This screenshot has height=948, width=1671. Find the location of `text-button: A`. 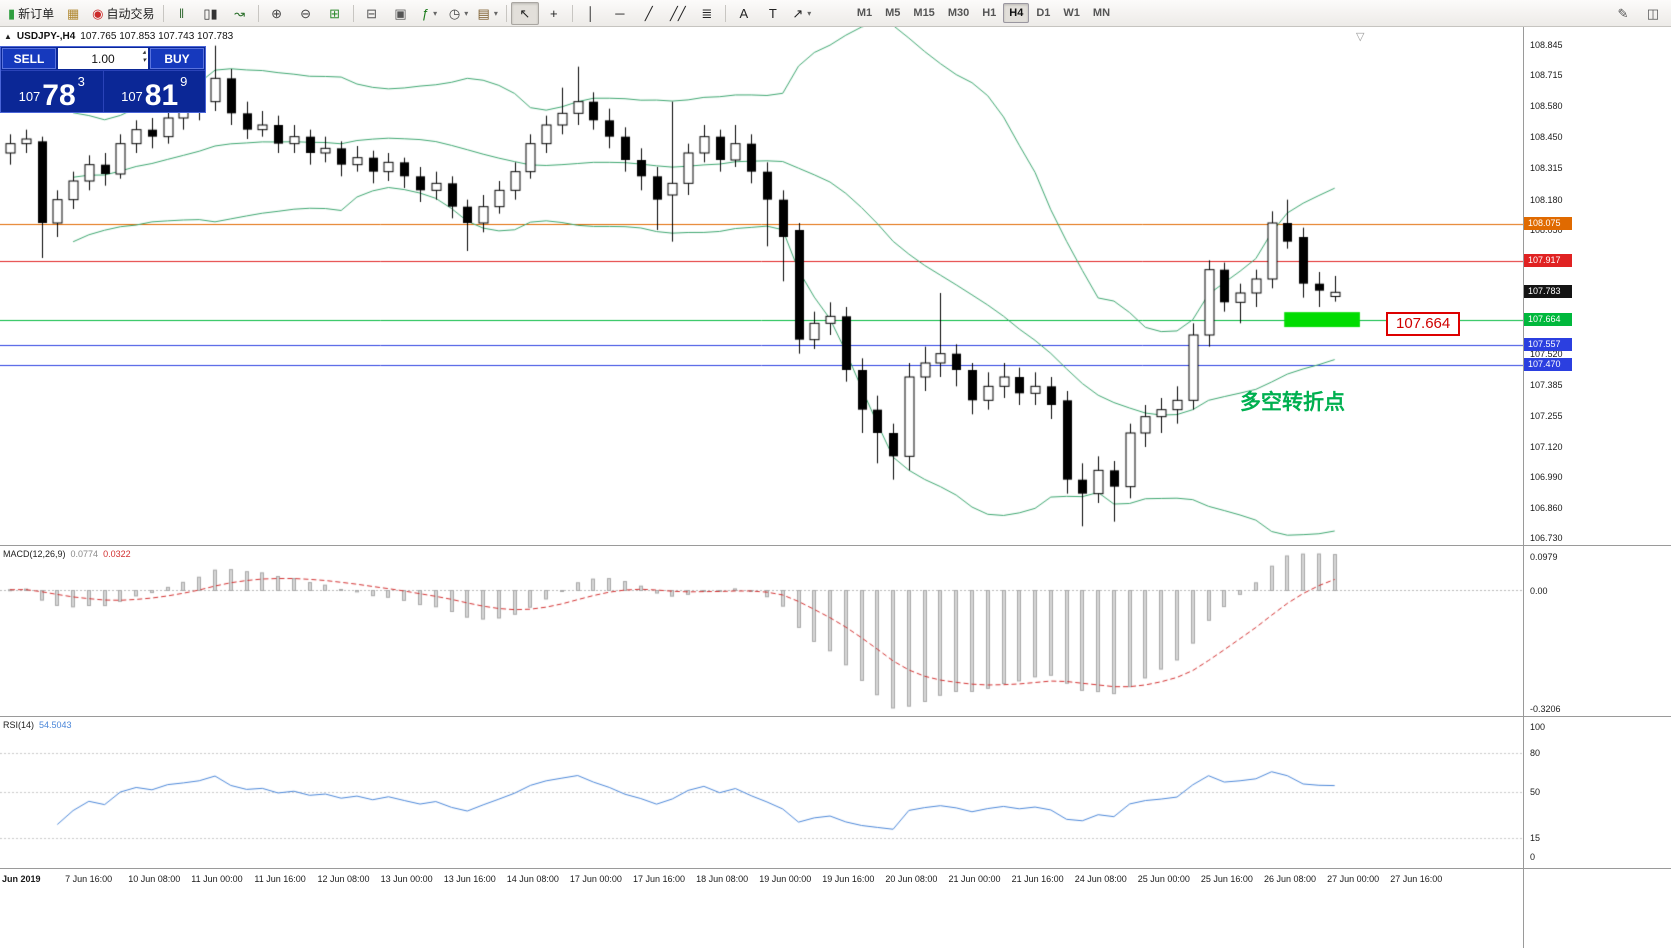

text-button: A is located at coordinates (744, 13).